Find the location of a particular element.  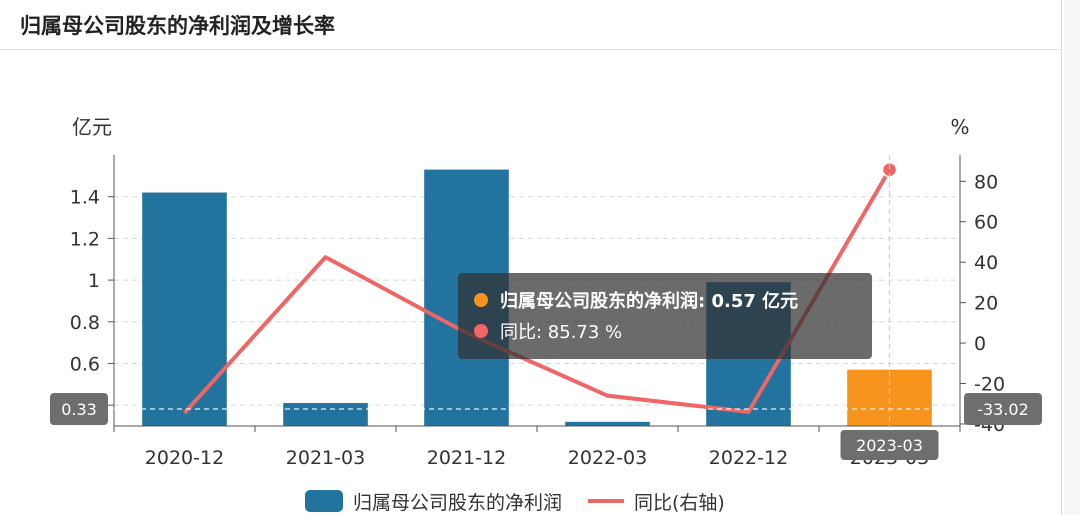

pointer-left-value-bg is located at coordinates (79, 409).